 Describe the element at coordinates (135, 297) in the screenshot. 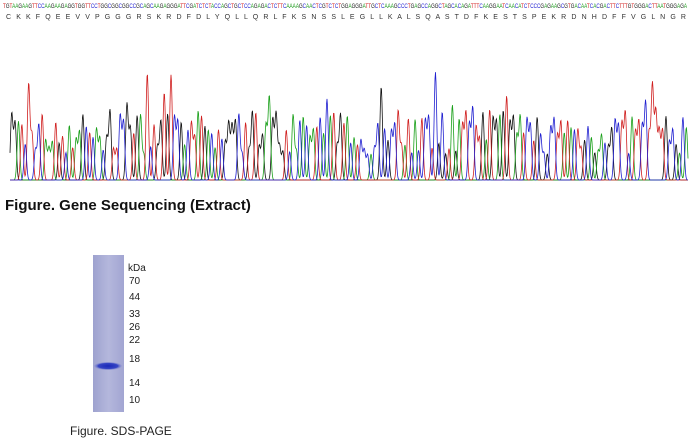

I see `marker-label: 44` at that location.